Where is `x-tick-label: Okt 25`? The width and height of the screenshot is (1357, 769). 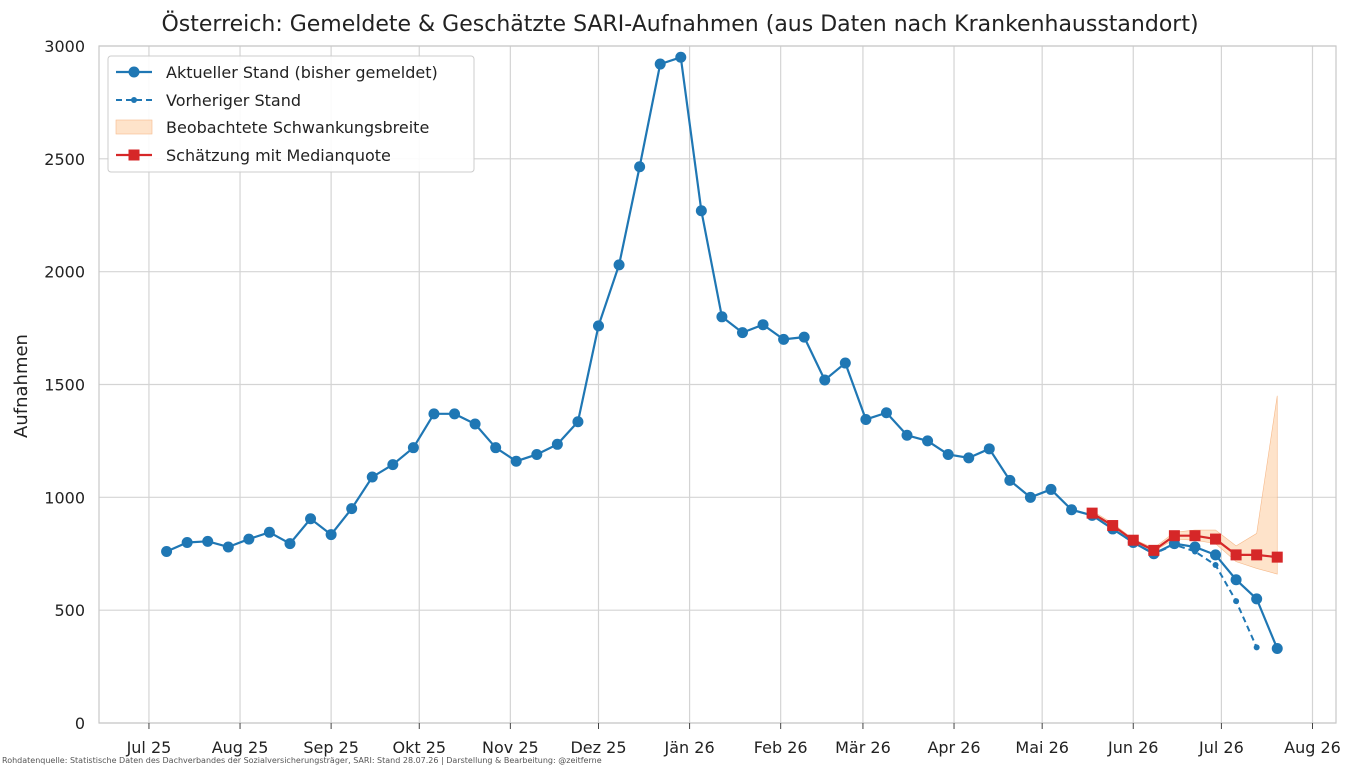
x-tick-label: Okt 25 is located at coordinates (419, 747).